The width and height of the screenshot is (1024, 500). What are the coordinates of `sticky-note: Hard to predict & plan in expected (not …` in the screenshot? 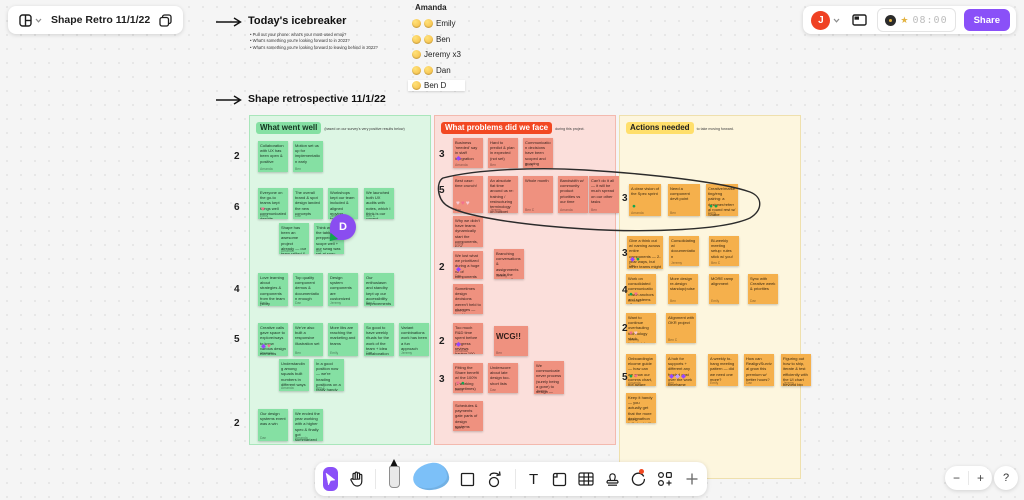 It's located at (503, 153).